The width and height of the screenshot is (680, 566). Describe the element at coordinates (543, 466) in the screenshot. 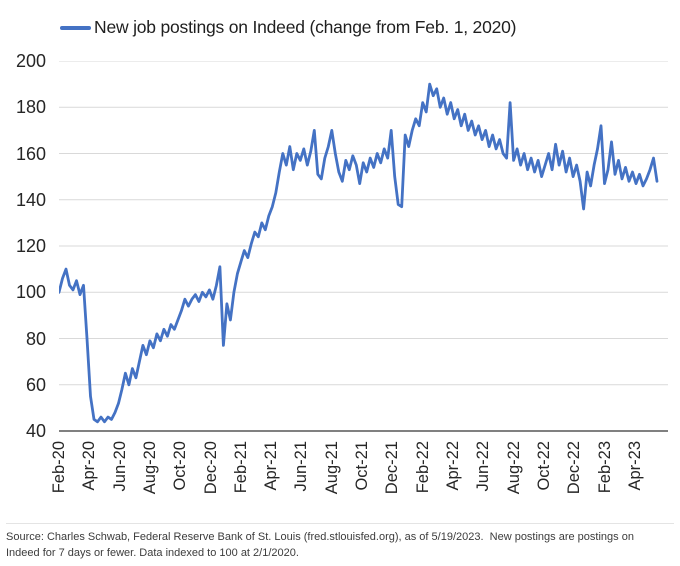

I see `x-tick-label: Oct-22` at that location.